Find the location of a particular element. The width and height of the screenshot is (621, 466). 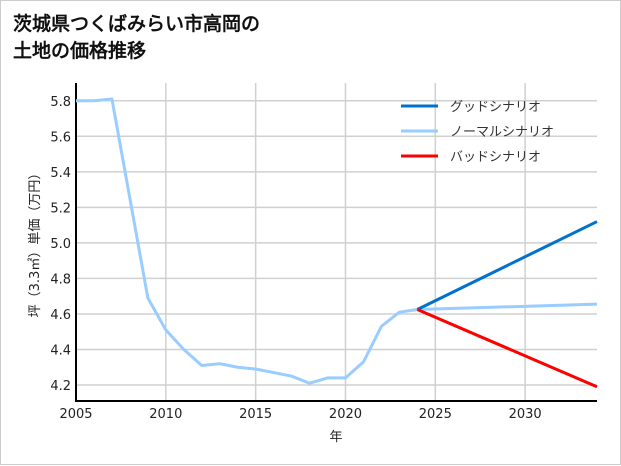

legend-label-1: ノーマルシナリオ is located at coordinates (502, 132).